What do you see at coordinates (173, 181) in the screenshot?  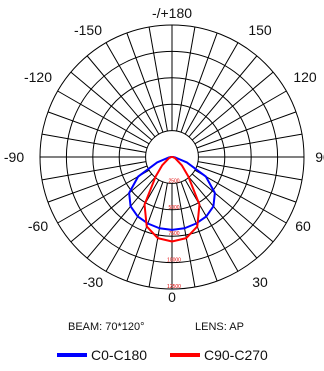 I see `radial-tick-label: 2500` at bounding box center [173, 181].